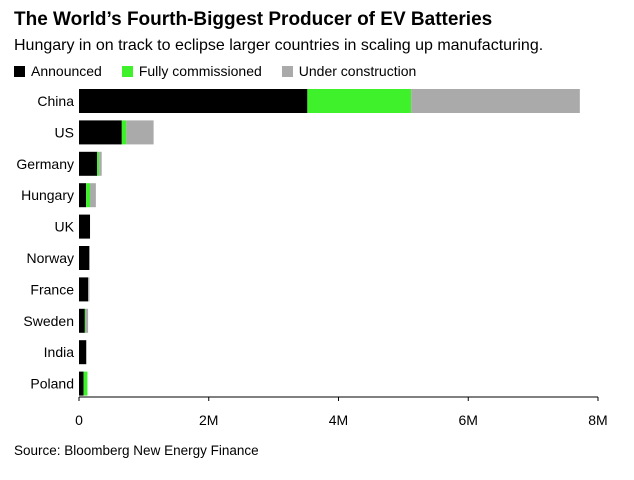 This screenshot has height=480, width=634. What do you see at coordinates (124, 132) in the screenshot?
I see `bar-us-fully-commissioned` at bounding box center [124, 132].